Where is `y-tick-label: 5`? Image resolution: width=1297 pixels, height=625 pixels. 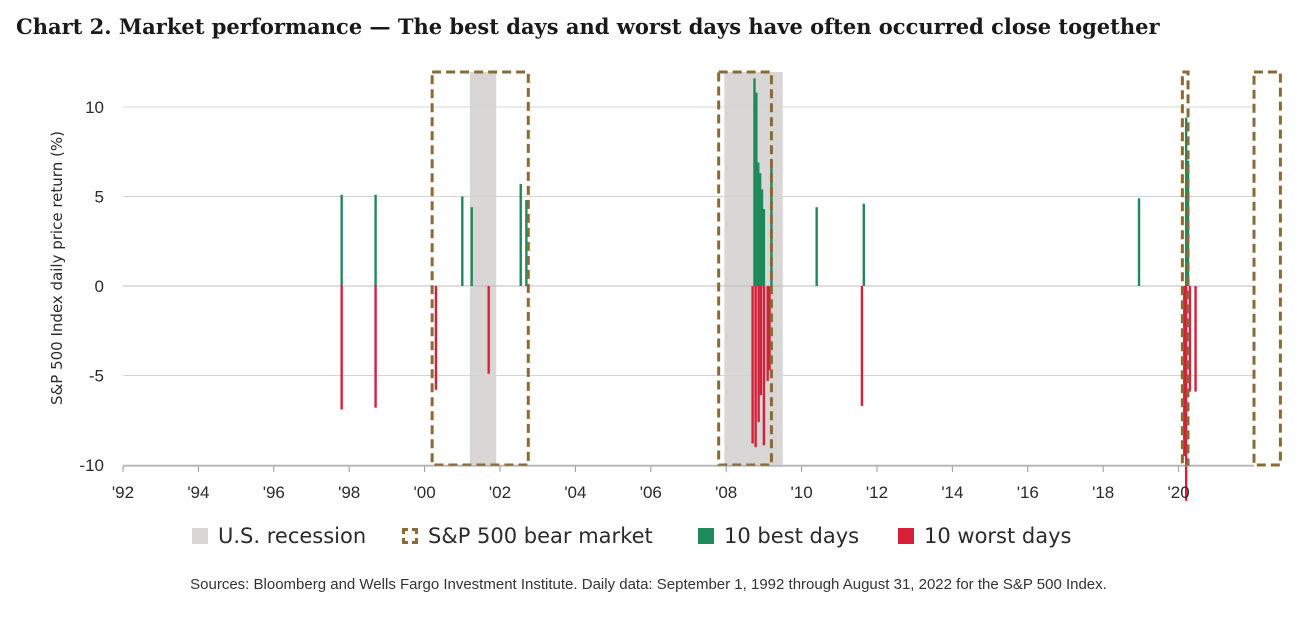
y-tick-label: 5 is located at coordinates (99, 197).